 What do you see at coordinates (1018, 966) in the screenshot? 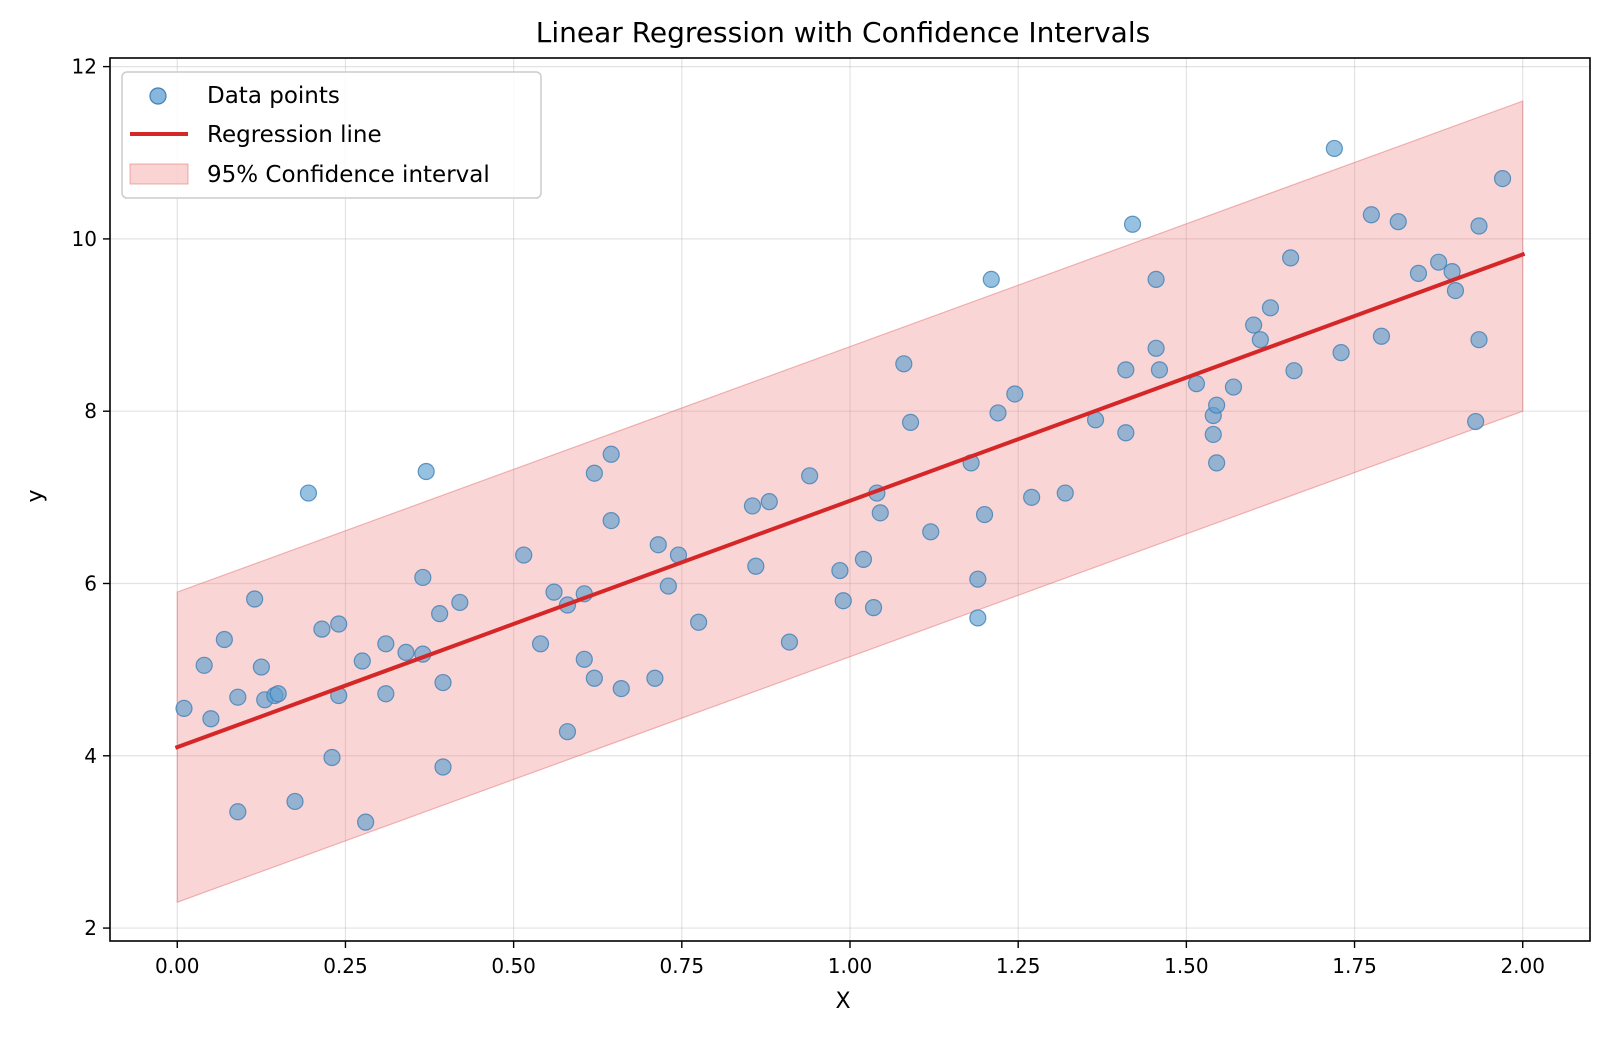
I see `x-tick-label: 1.25` at bounding box center [1018, 966].